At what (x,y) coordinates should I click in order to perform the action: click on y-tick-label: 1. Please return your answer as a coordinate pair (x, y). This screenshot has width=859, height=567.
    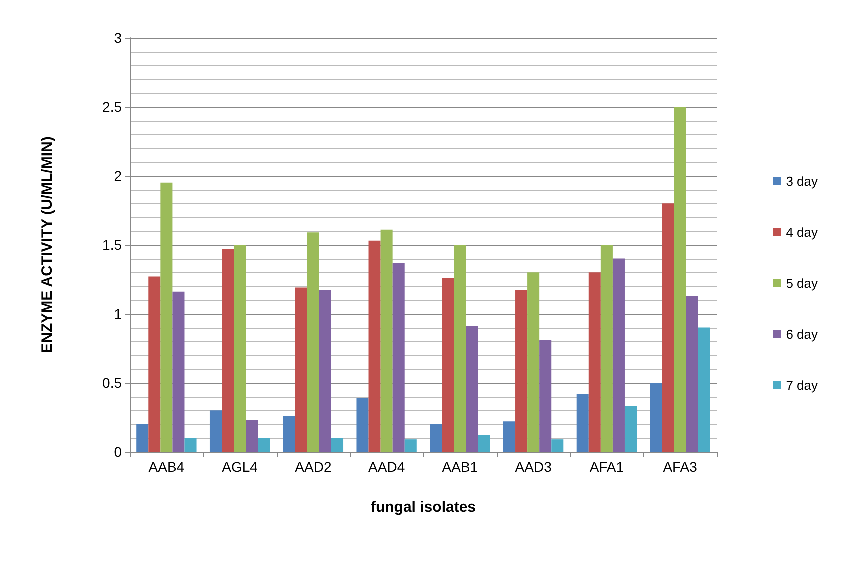
    Looking at the image, I should click on (118, 314).